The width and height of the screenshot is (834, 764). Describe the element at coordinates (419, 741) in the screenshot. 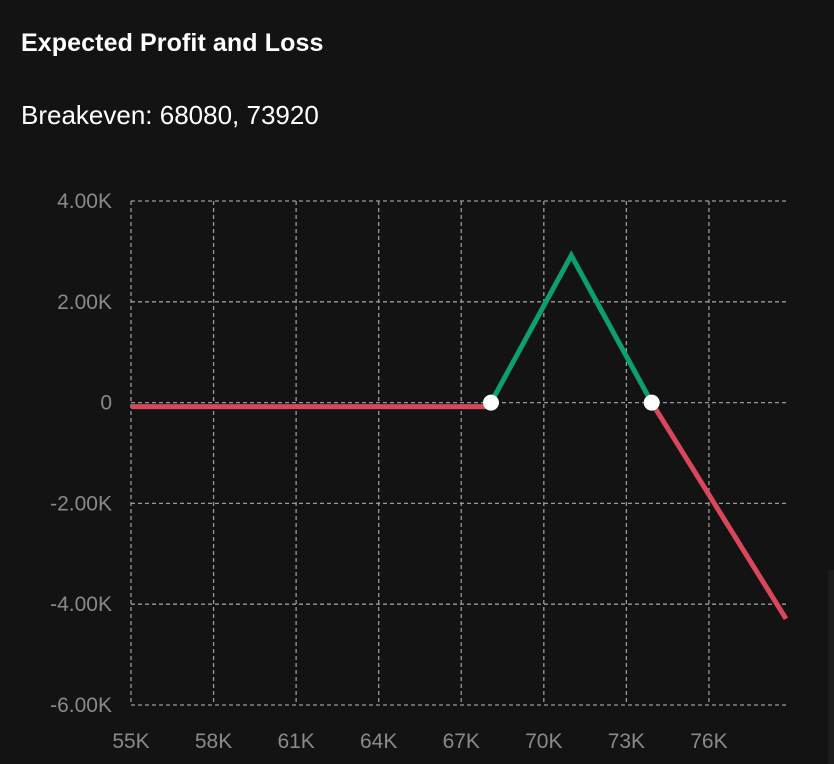

I see `x-axis-ticks: 55K 58K 61K 64K 67K 70K 73K 76K` at that location.